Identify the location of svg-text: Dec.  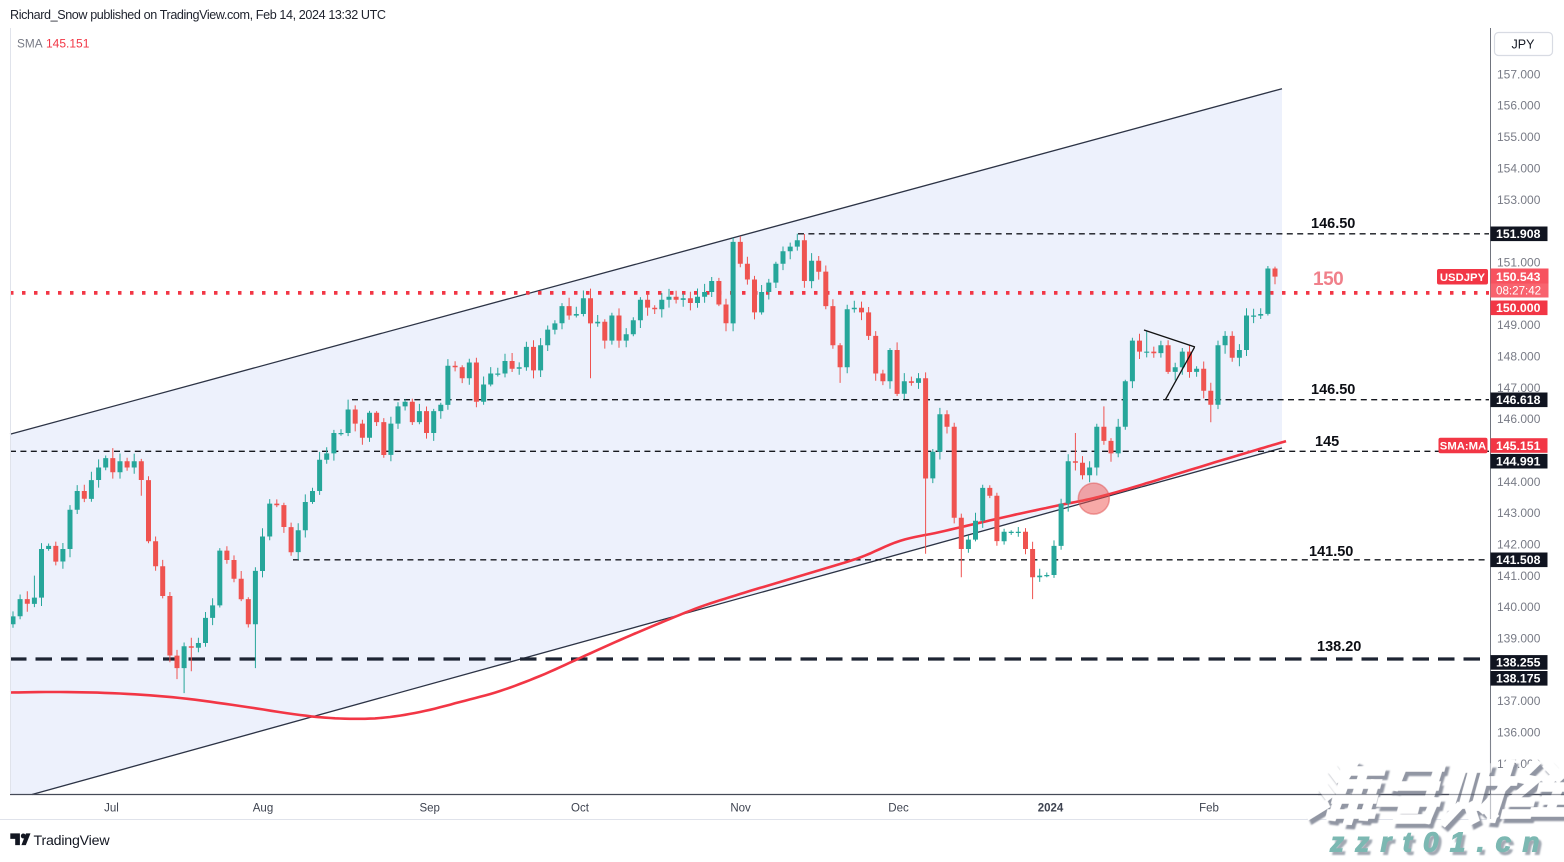
(898, 809).